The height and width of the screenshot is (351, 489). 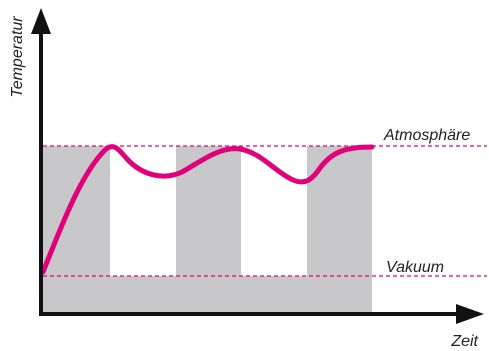 What do you see at coordinates (470, 314) in the screenshot?
I see `x-axis-arrow` at bounding box center [470, 314].